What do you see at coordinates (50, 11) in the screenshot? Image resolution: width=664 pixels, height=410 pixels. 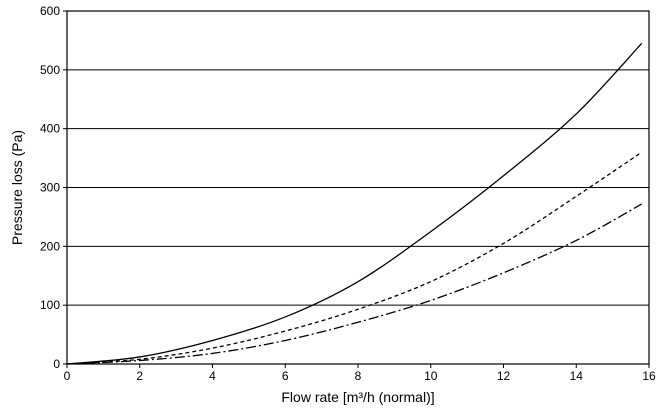 I see `y-tick-label: 600` at bounding box center [50, 11].